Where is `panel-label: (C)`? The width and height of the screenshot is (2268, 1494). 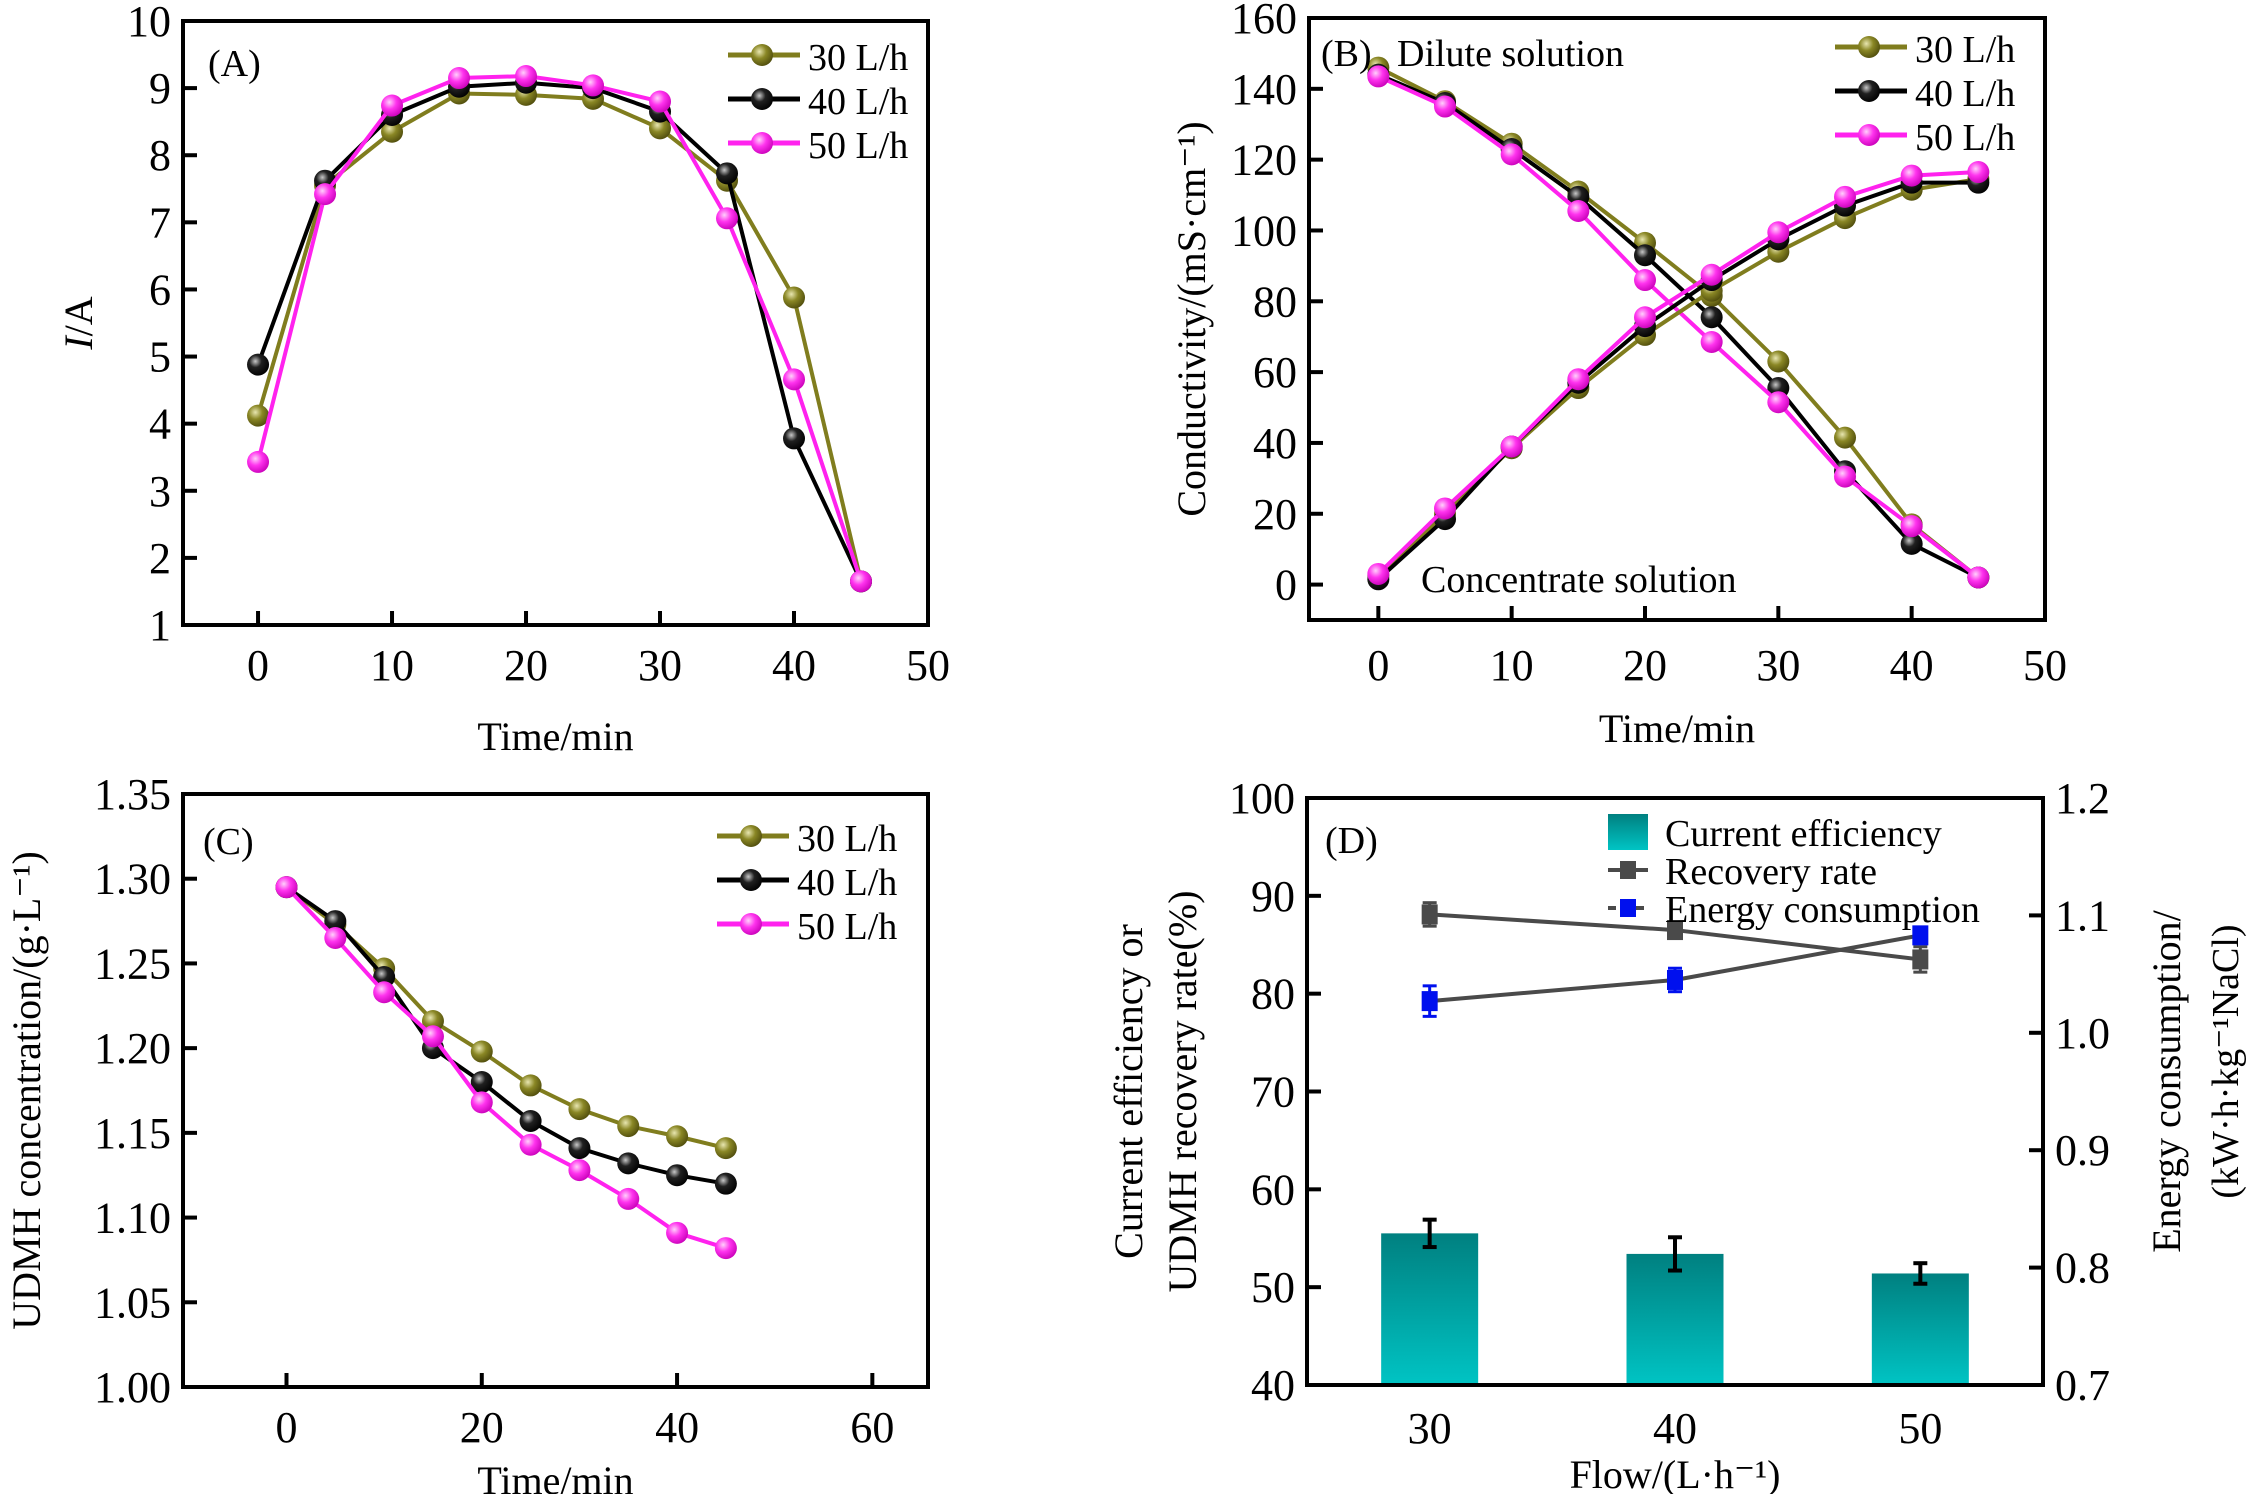
panel-label: (C) is located at coordinates (228, 842).